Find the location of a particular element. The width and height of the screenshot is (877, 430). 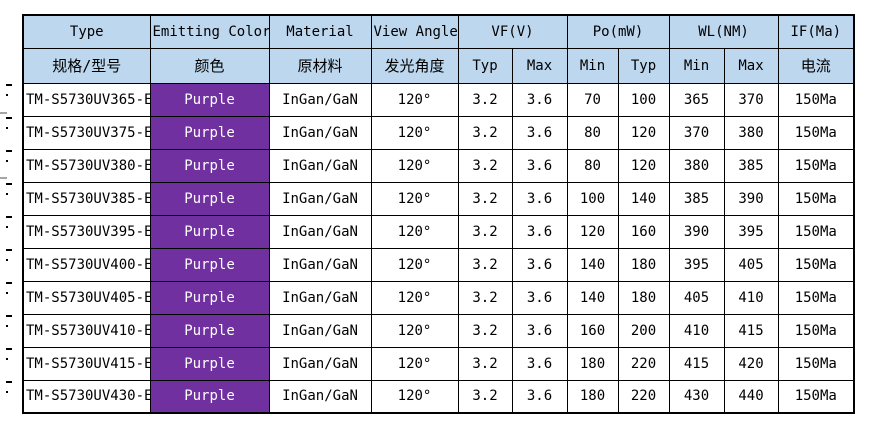

header-material: Material is located at coordinates (320, 31).